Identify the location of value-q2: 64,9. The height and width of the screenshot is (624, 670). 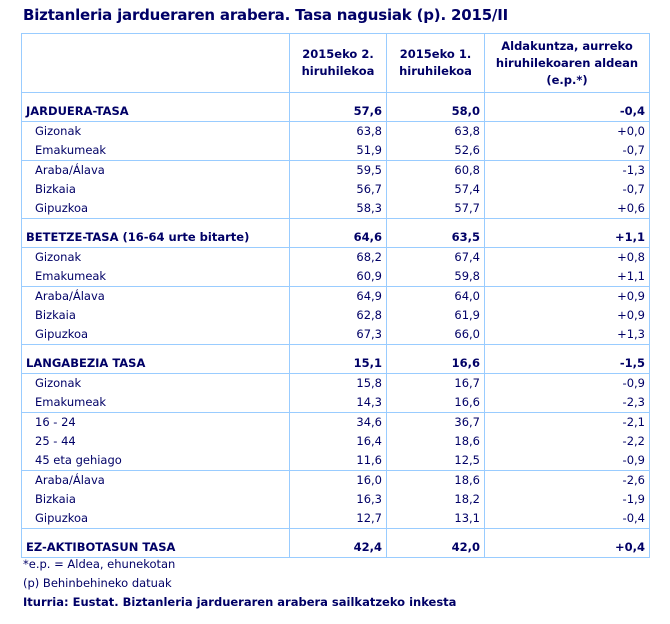
(338, 296).